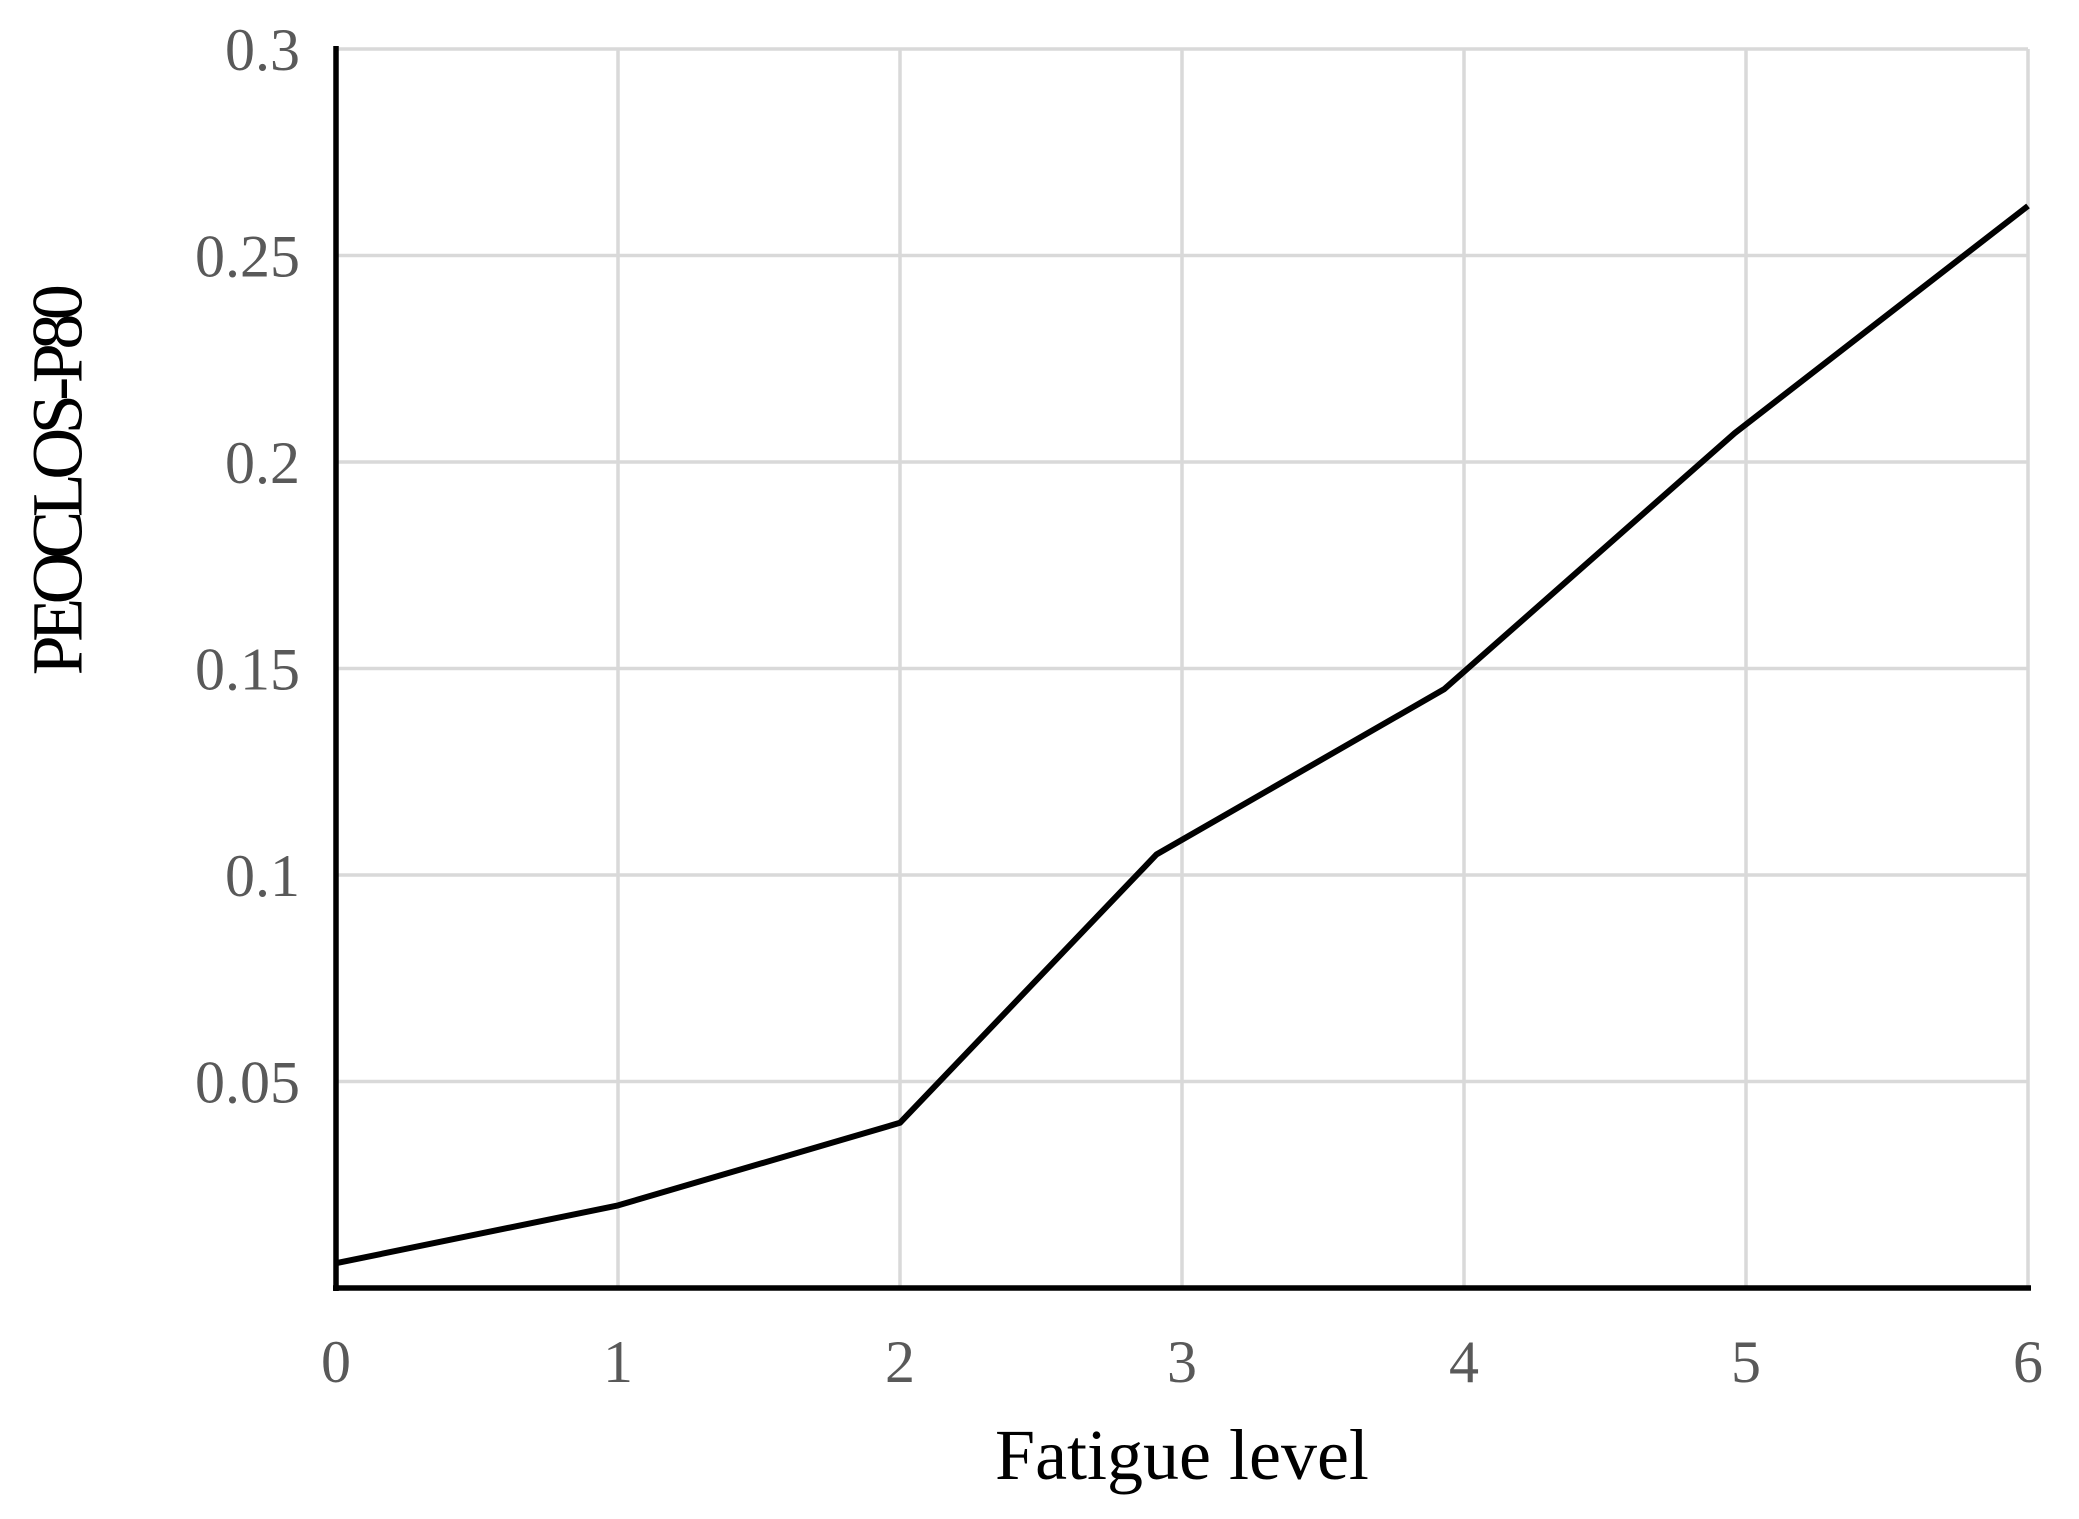 This screenshot has width=2079, height=1519. I want to click on x-tick-label: 0, so click(336, 1362).